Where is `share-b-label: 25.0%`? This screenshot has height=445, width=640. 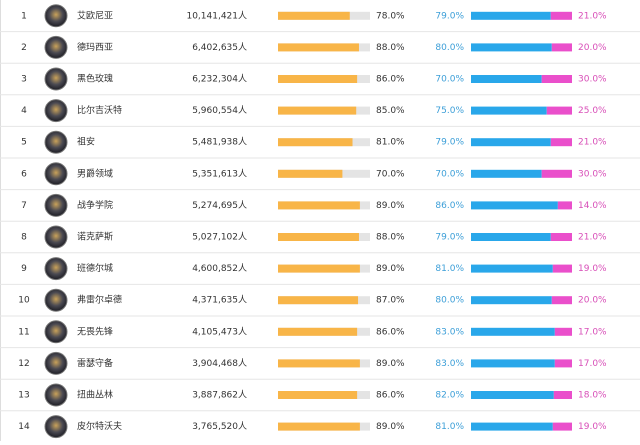
share-b-label: 25.0% is located at coordinates (592, 111).